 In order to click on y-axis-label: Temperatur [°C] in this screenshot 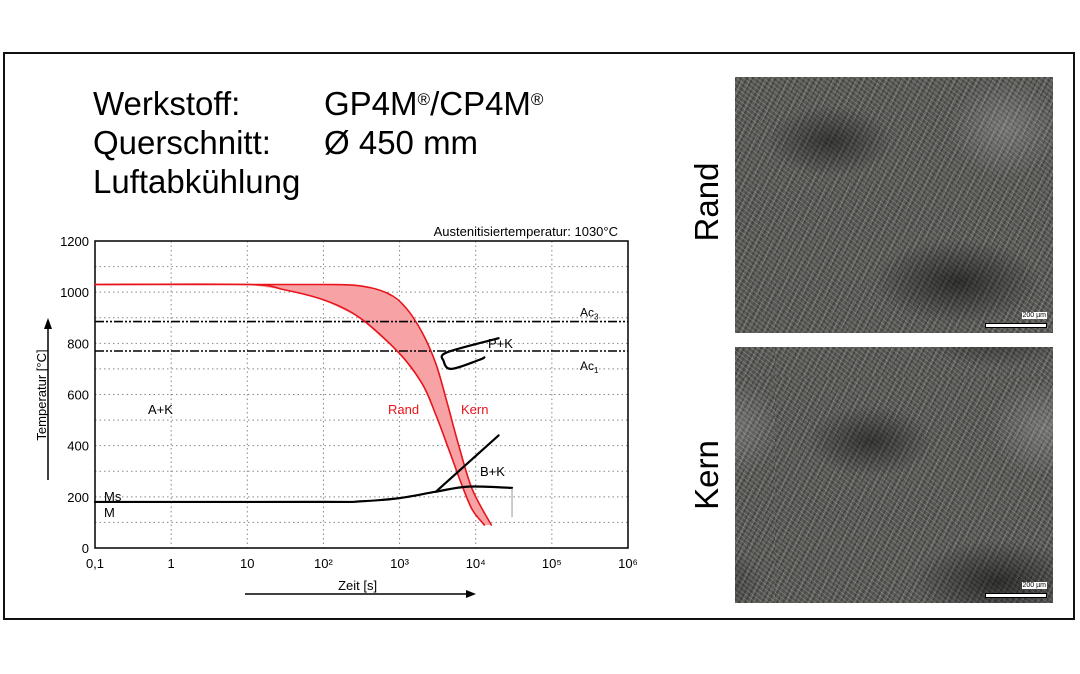, I will do `click(41, 394)`.